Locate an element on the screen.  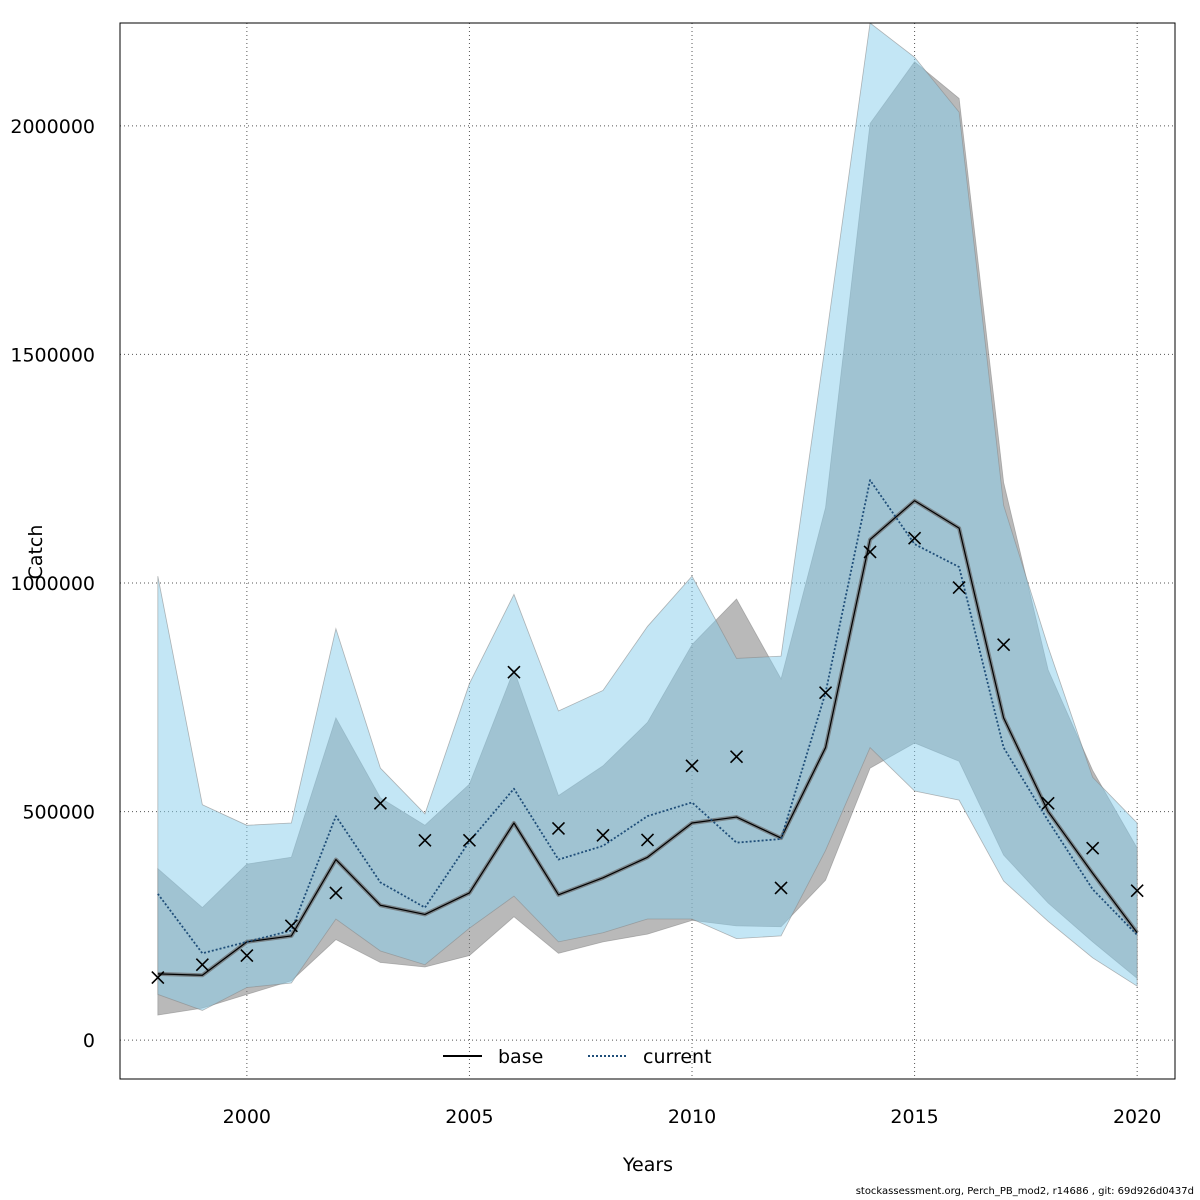
legend-label-base: base is located at coordinates (520, 1057).